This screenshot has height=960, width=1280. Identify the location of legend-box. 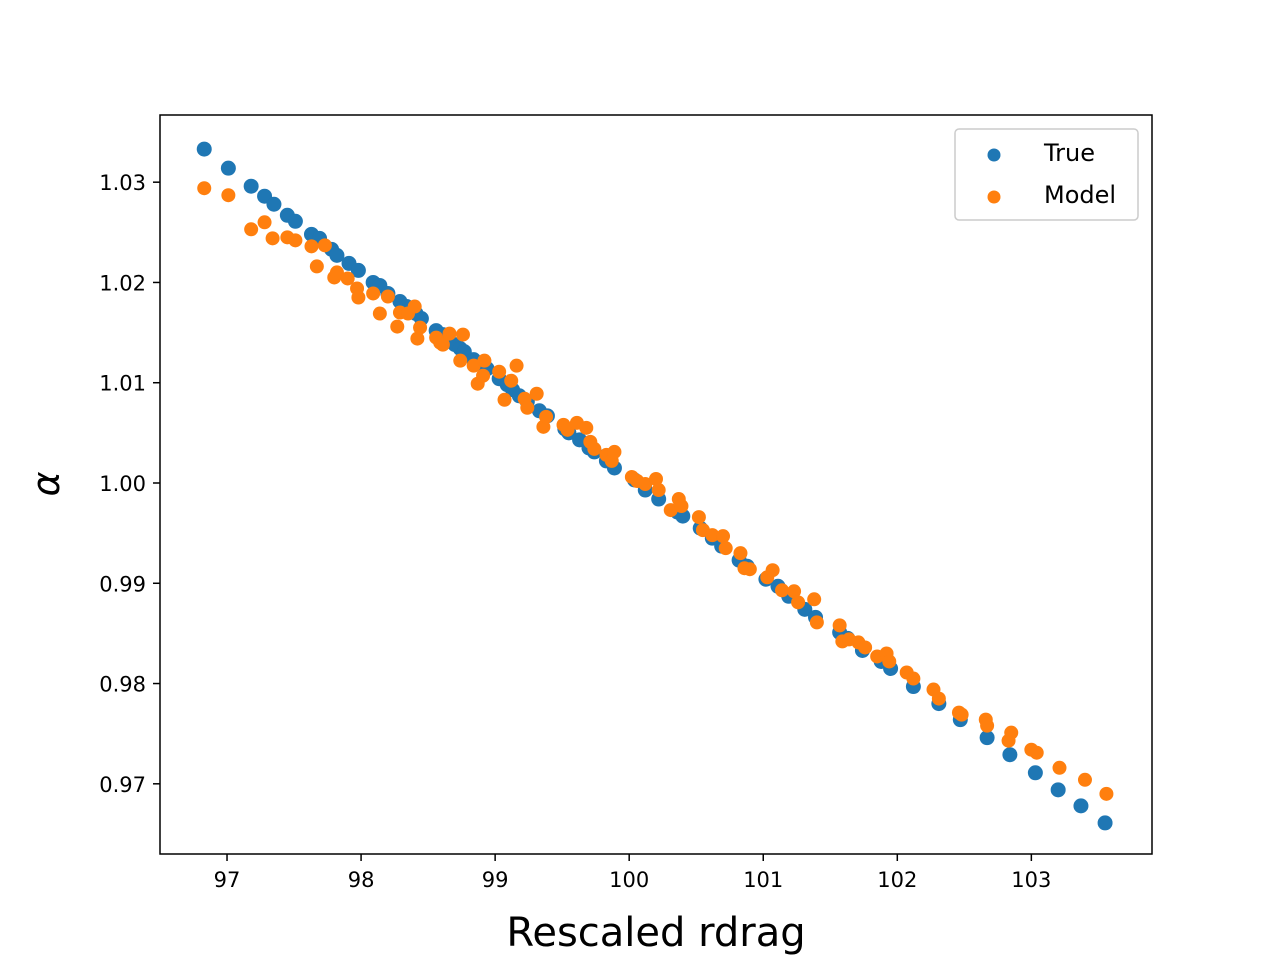
(1046, 174).